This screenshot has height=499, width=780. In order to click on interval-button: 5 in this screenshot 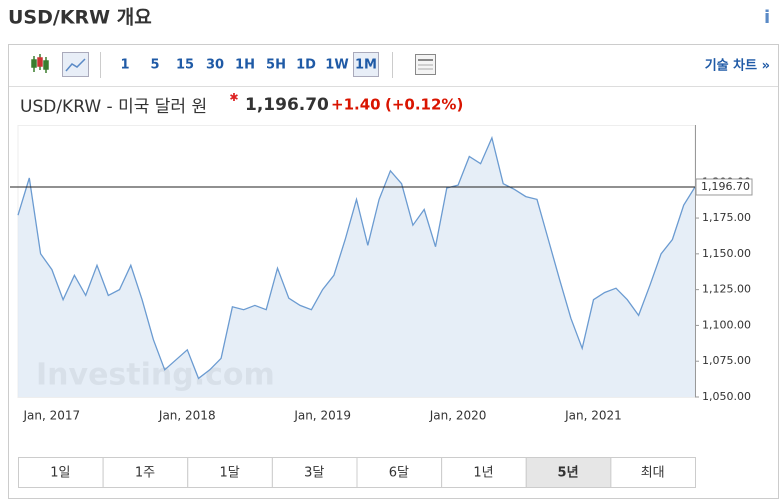, I will do `click(154, 65)`.